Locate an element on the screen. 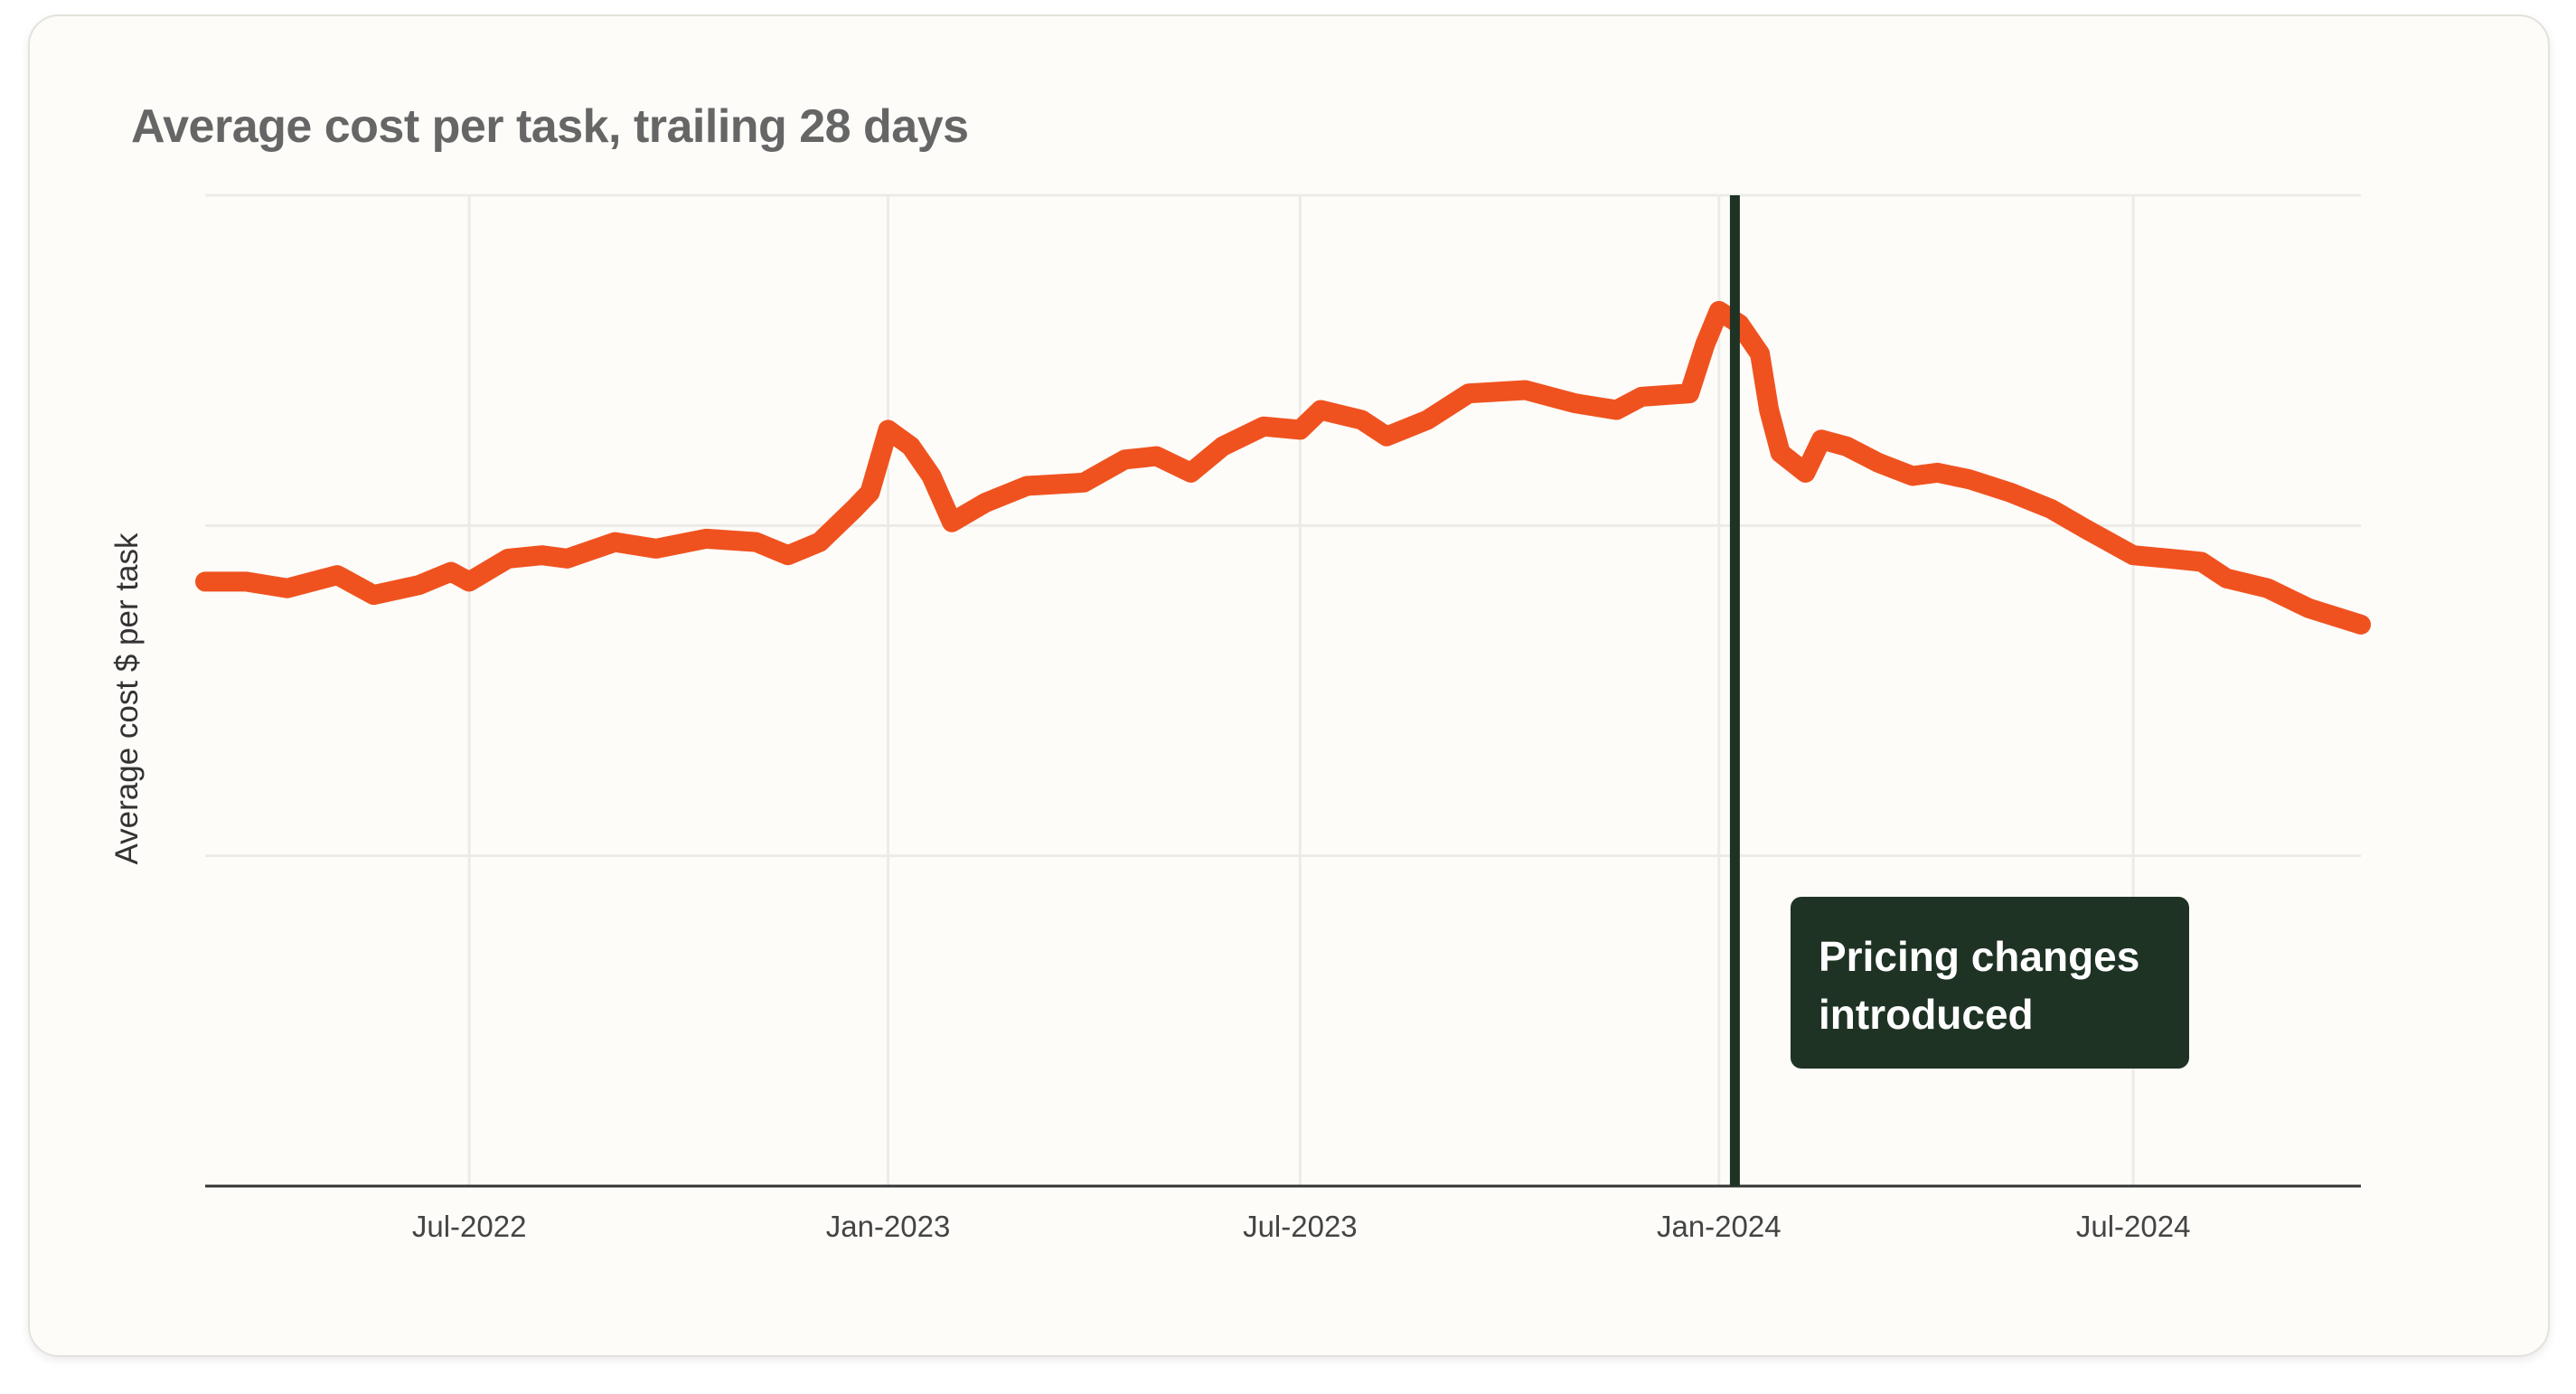  x-tick-label: Jul-2022 is located at coordinates (470, 1226).